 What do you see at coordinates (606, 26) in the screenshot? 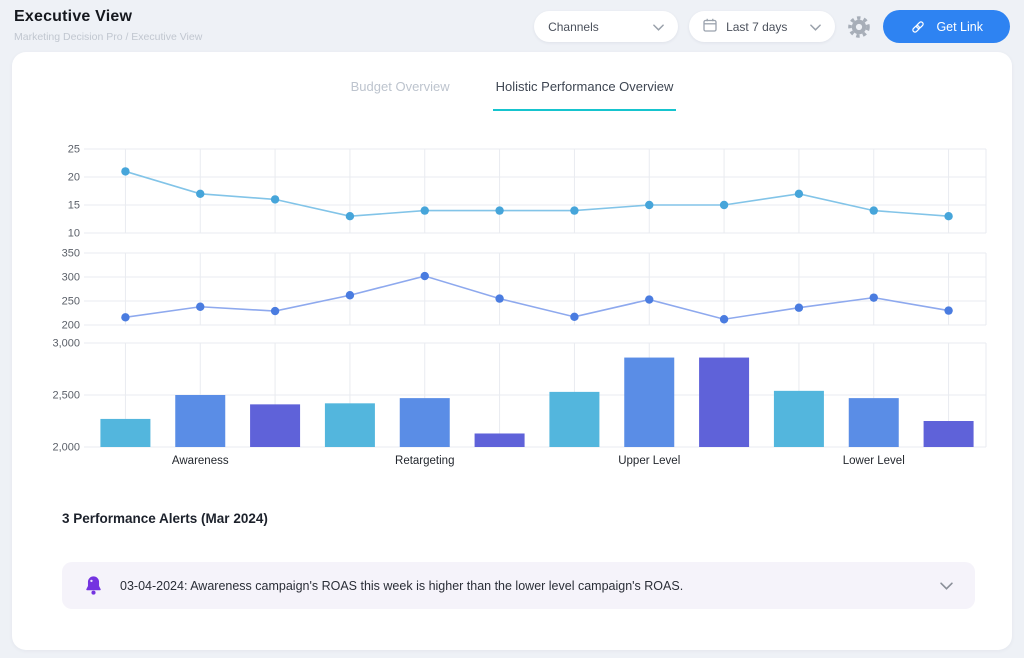
I see `channels-select: Channels` at bounding box center [606, 26].